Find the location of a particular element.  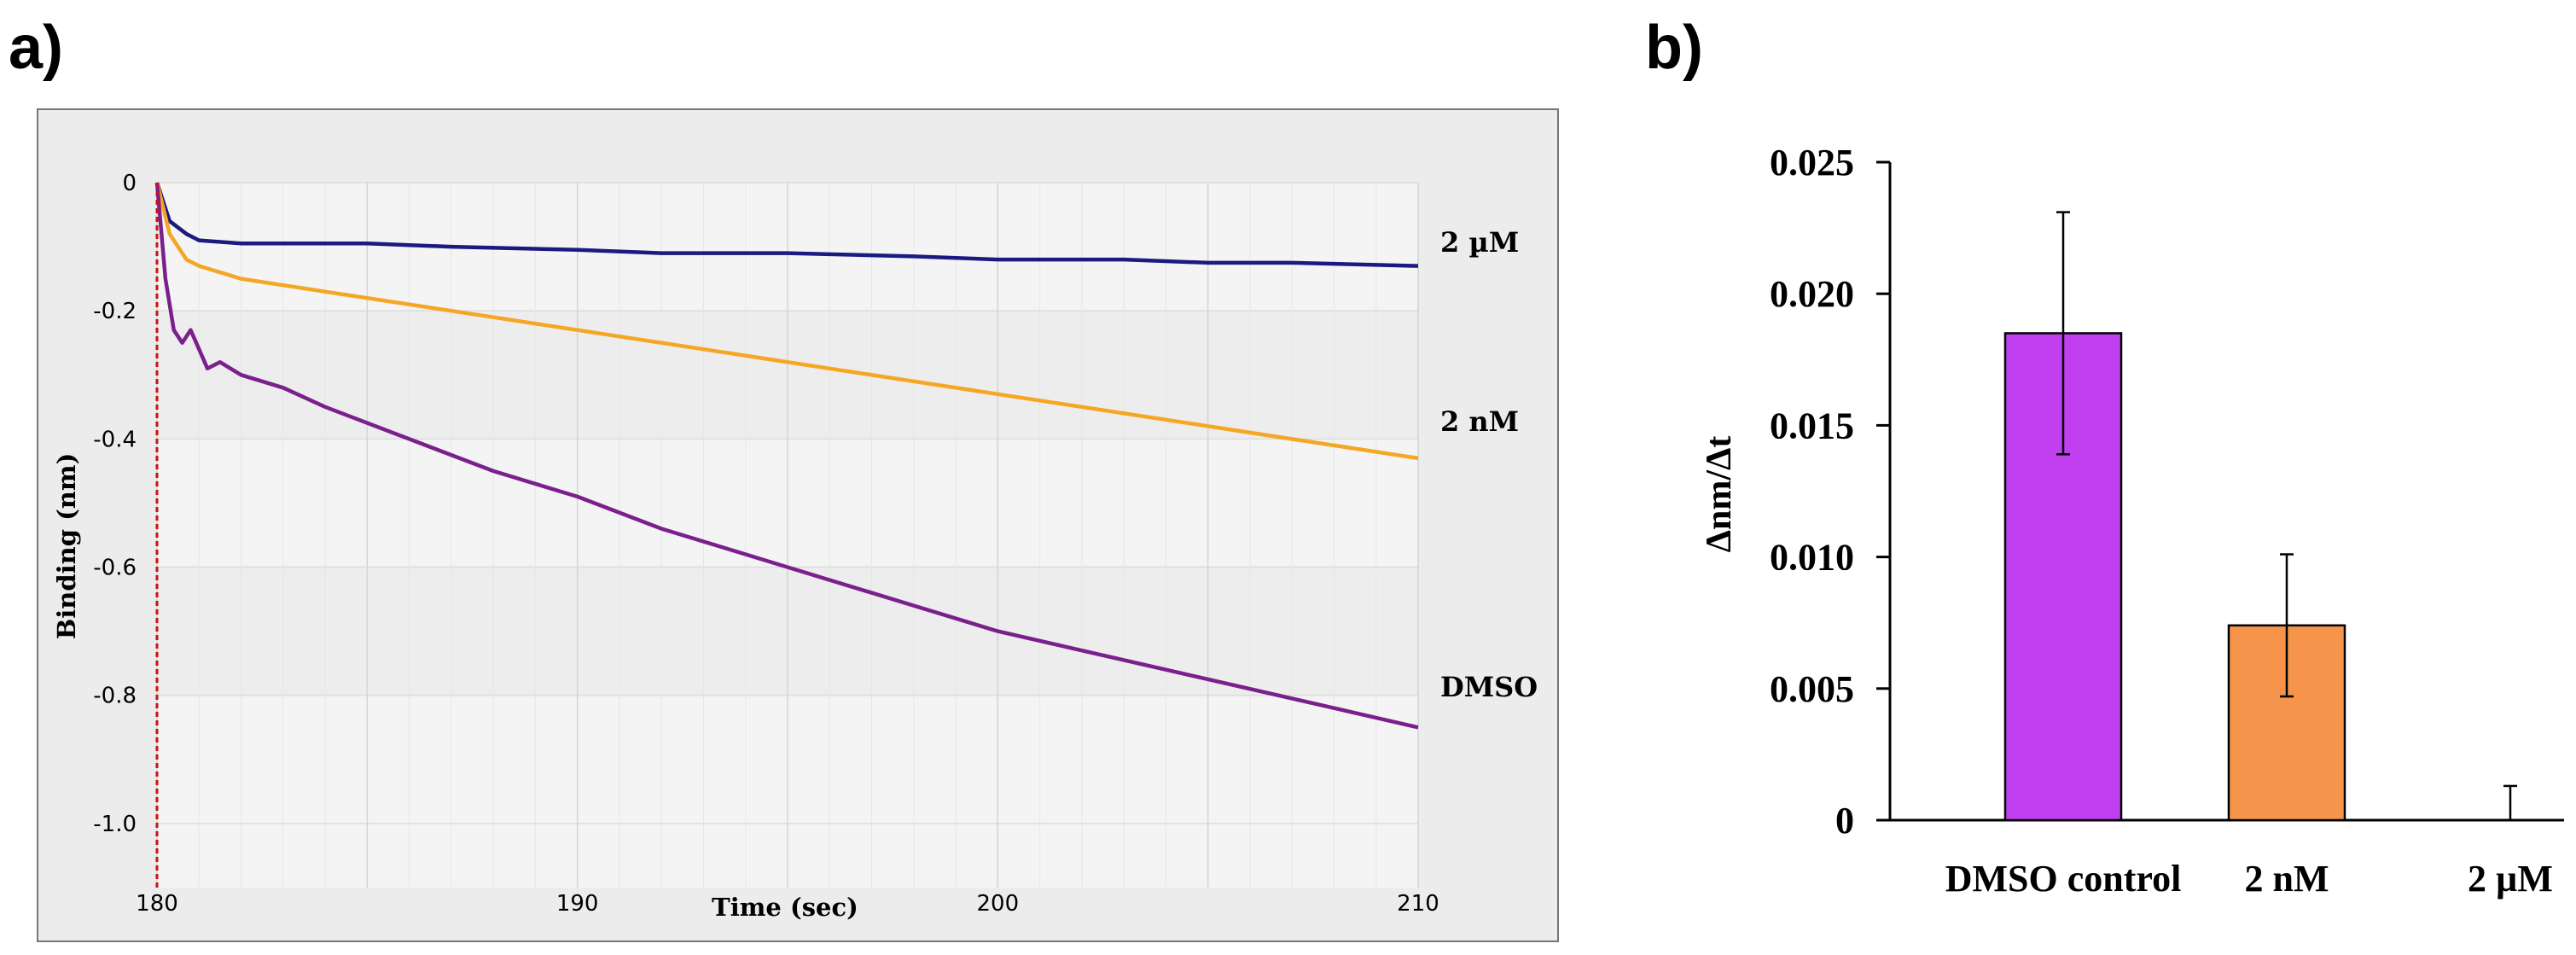

chart-a-y-tick-labels: 0 -0.2 -0.4 -0.6 -0.8 -1.0 is located at coordinates (115, 504).